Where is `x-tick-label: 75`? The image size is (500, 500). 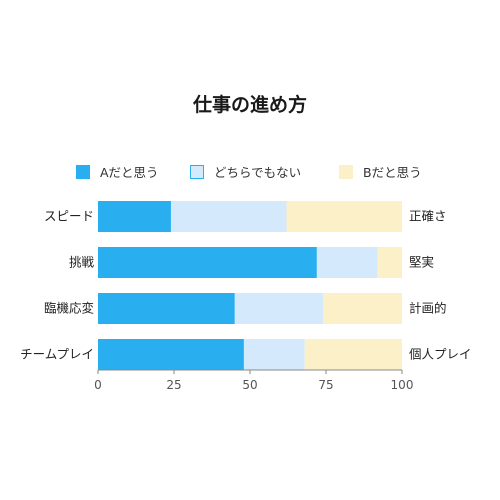 x-tick-label: 75 is located at coordinates (325, 385).